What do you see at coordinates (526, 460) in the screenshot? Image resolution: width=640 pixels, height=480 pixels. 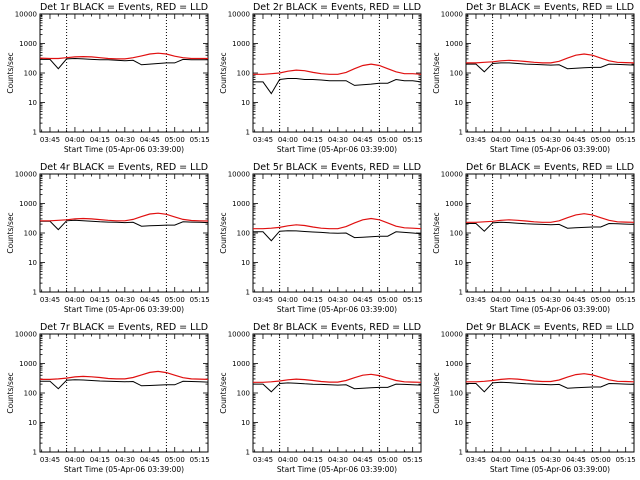 I see `chart-9-xtick-label: 04:15` at bounding box center [526, 460].